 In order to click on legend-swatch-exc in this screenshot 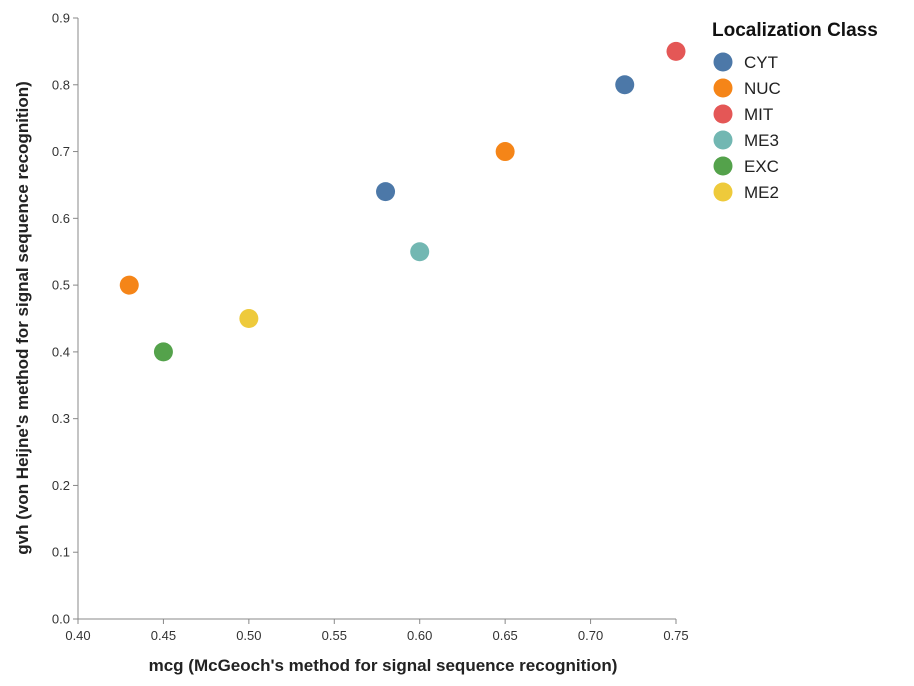, I will do `click(723, 166)`.